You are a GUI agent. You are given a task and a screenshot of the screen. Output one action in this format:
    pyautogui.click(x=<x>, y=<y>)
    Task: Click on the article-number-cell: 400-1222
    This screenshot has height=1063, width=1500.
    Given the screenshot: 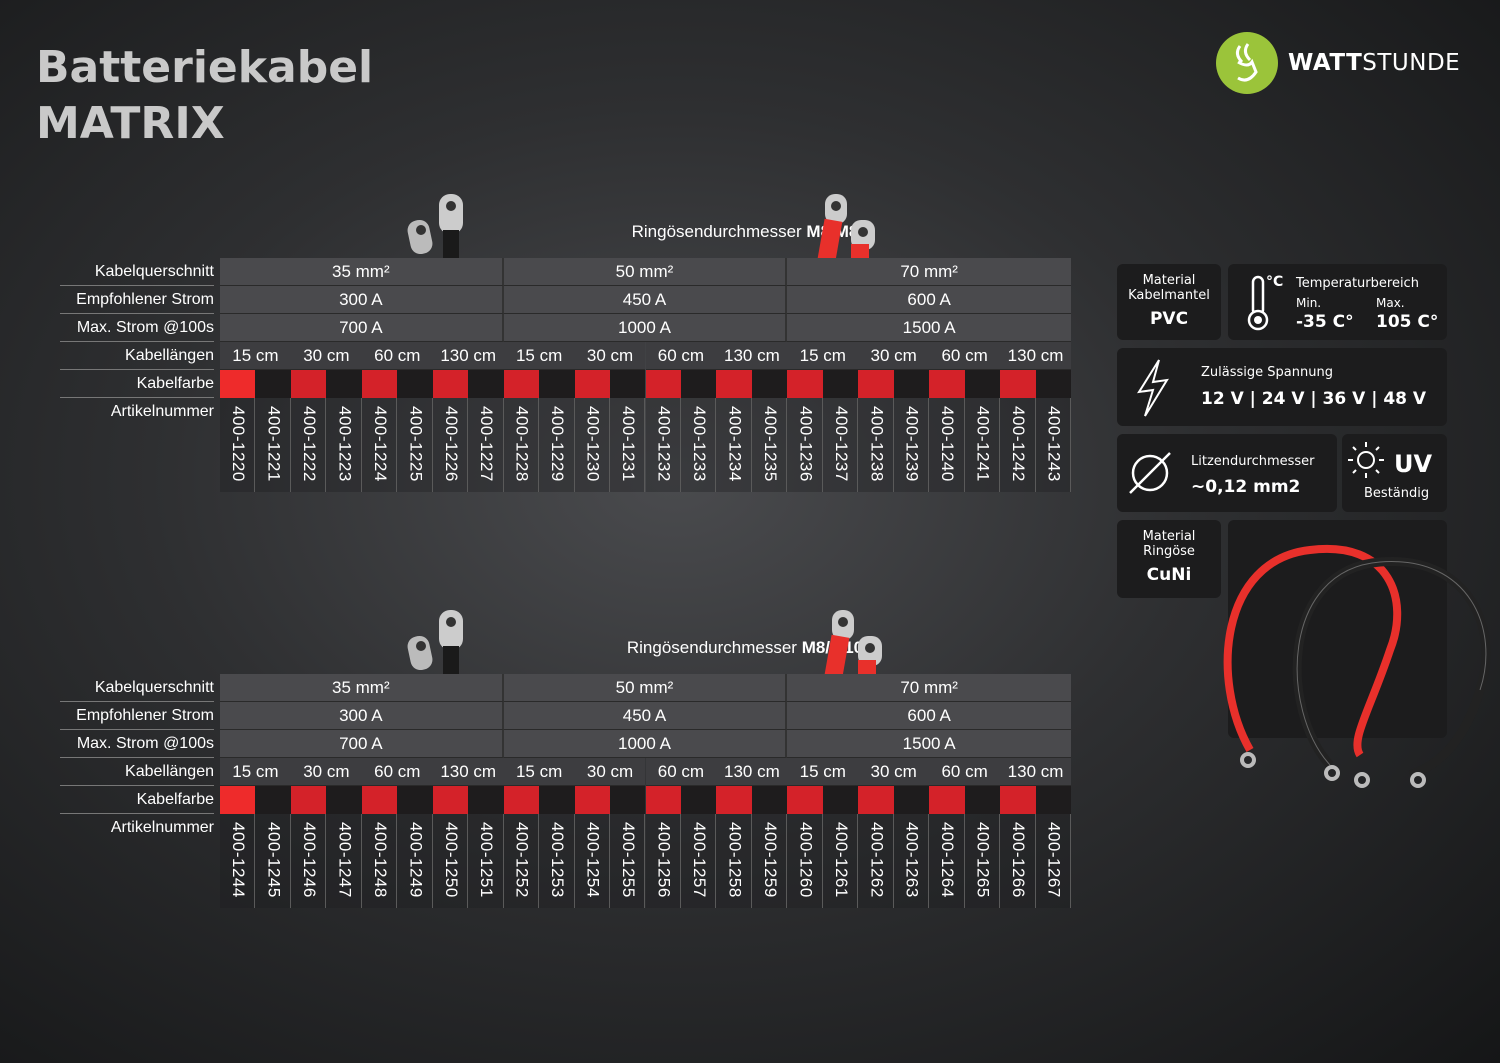 What is the action you would take?
    pyautogui.click(x=308, y=445)
    